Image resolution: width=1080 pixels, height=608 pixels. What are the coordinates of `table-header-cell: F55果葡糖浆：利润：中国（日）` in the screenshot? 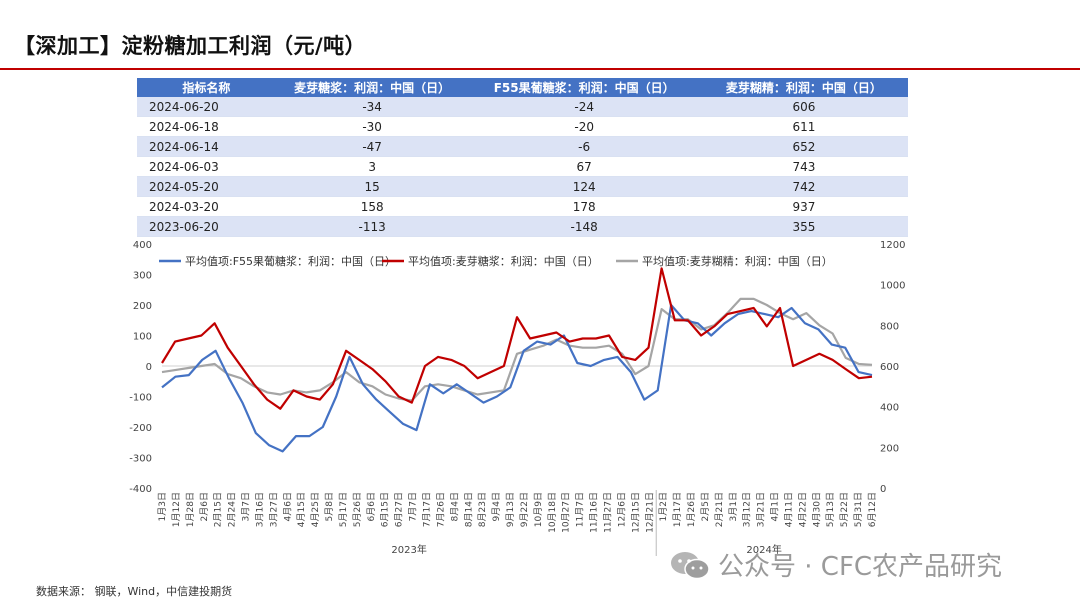 It's located at (584, 87).